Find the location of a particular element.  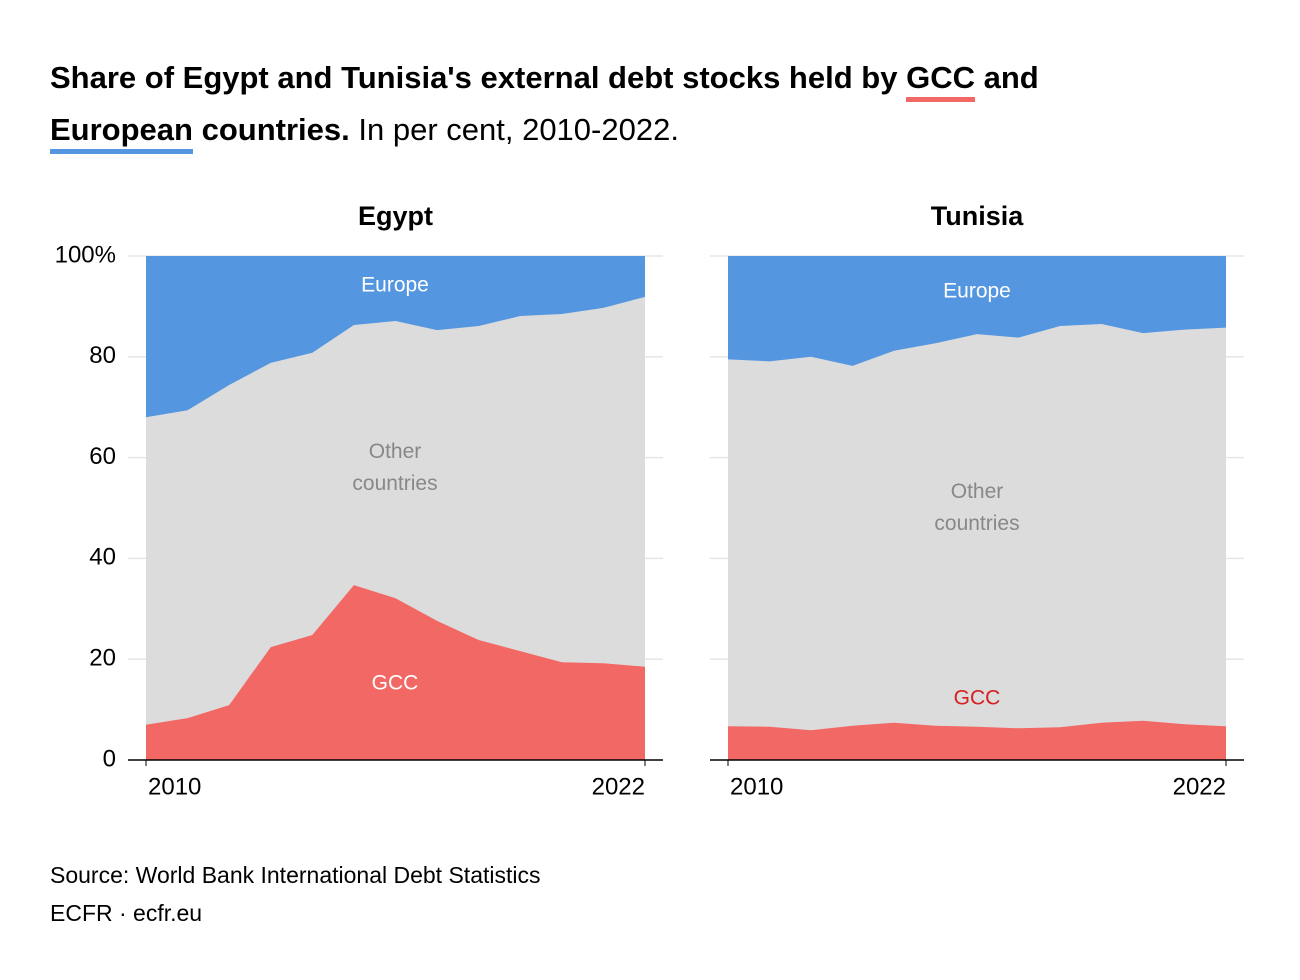

credit: ECFR · ecfr.eu is located at coordinates (126, 913).